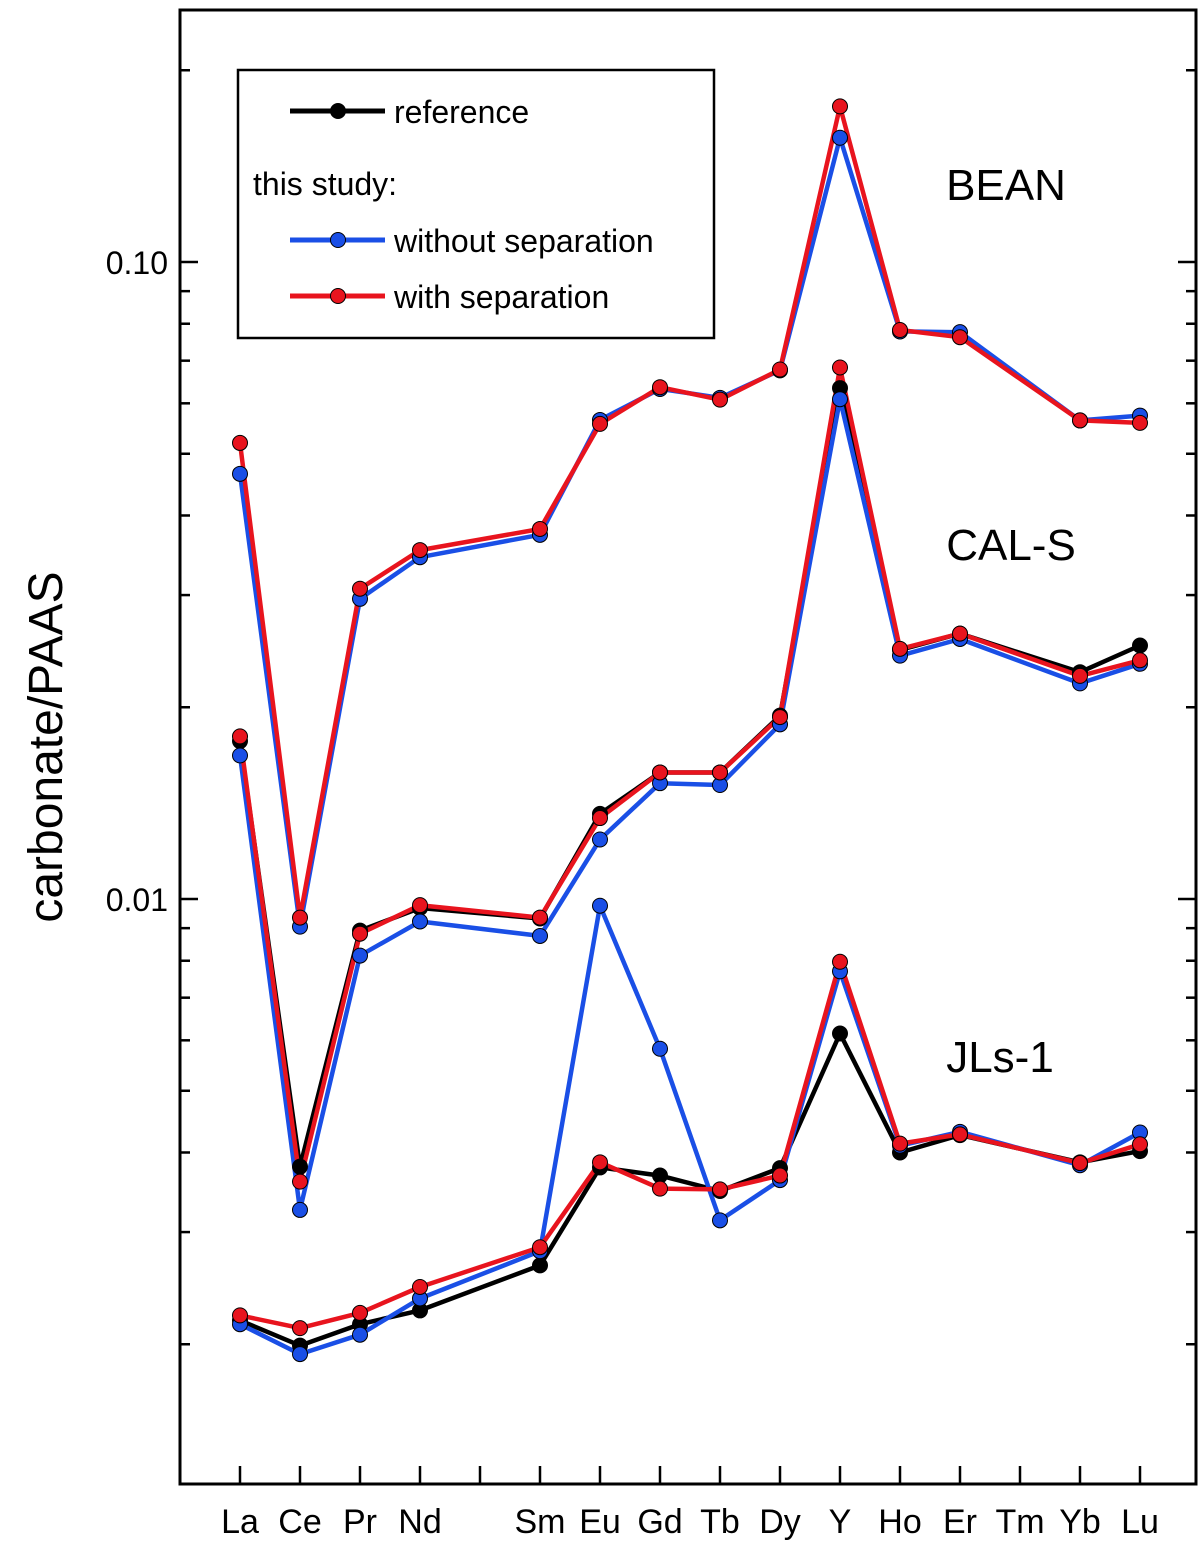 Image resolution: width=1201 pixels, height=1544 pixels. Describe the element at coordinates (325, 184) in the screenshot. I see `legend-group-title: this study:` at that location.